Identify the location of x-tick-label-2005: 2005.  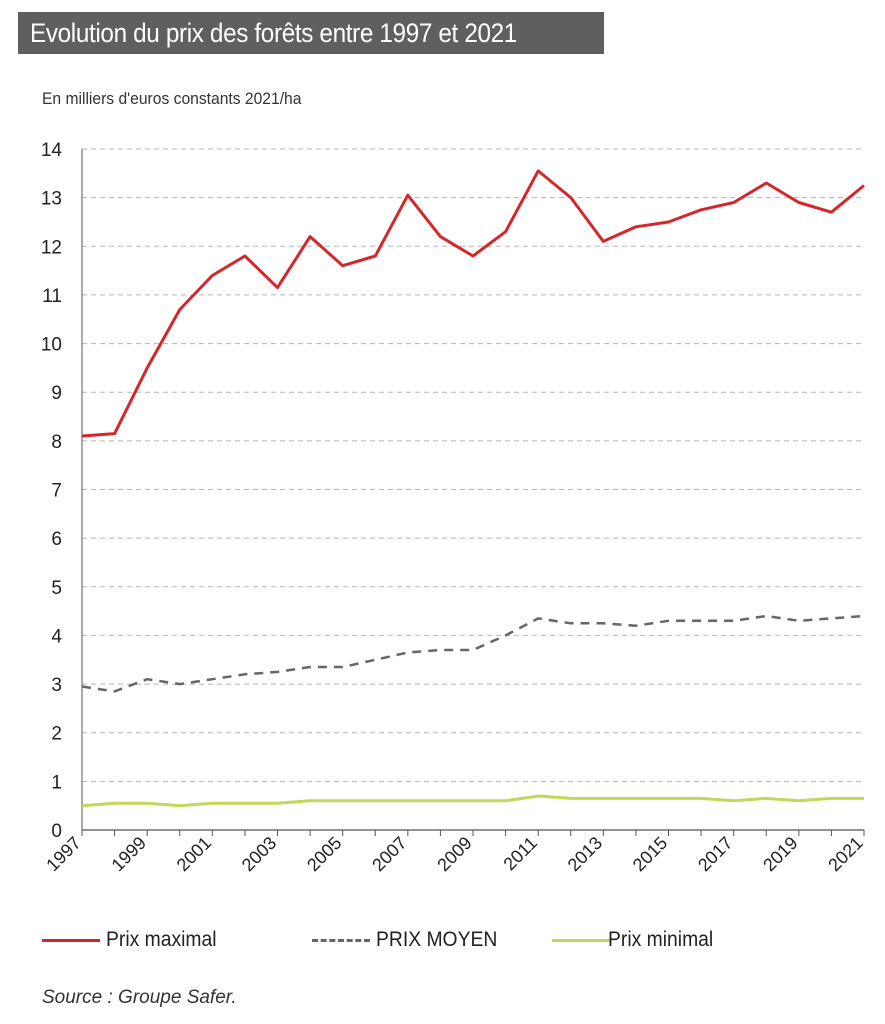
(324, 854).